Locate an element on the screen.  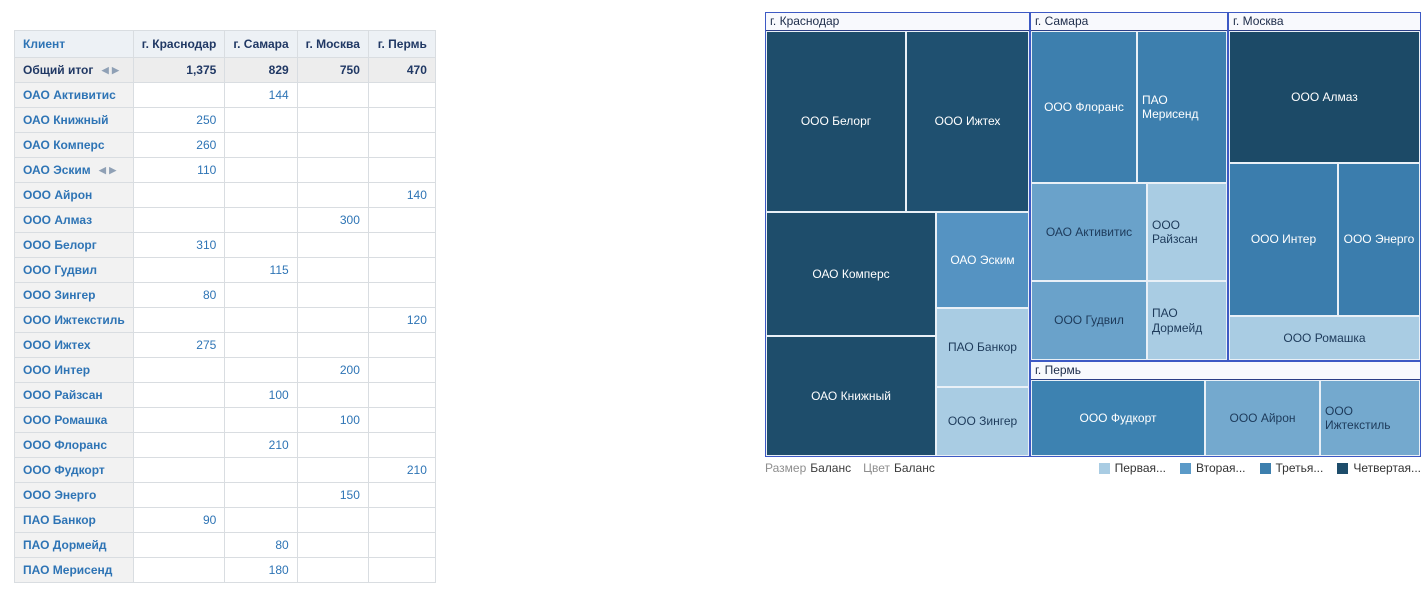
total-value: 829 is located at coordinates (261, 70).